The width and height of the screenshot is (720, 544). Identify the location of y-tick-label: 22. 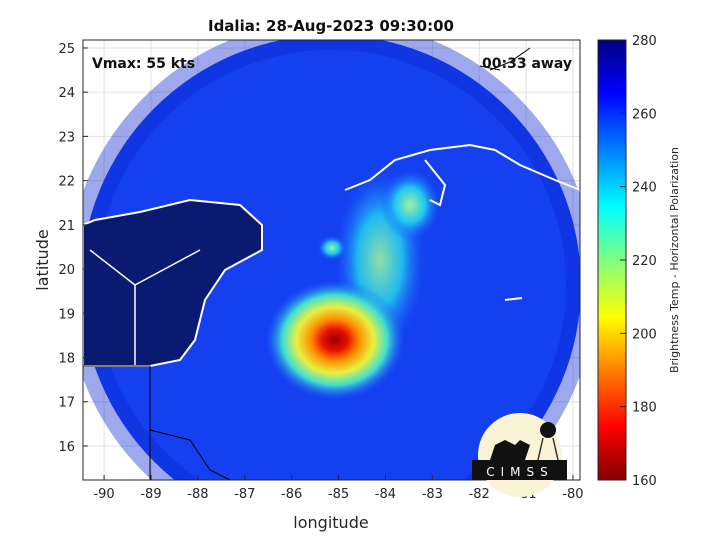
(66, 182).